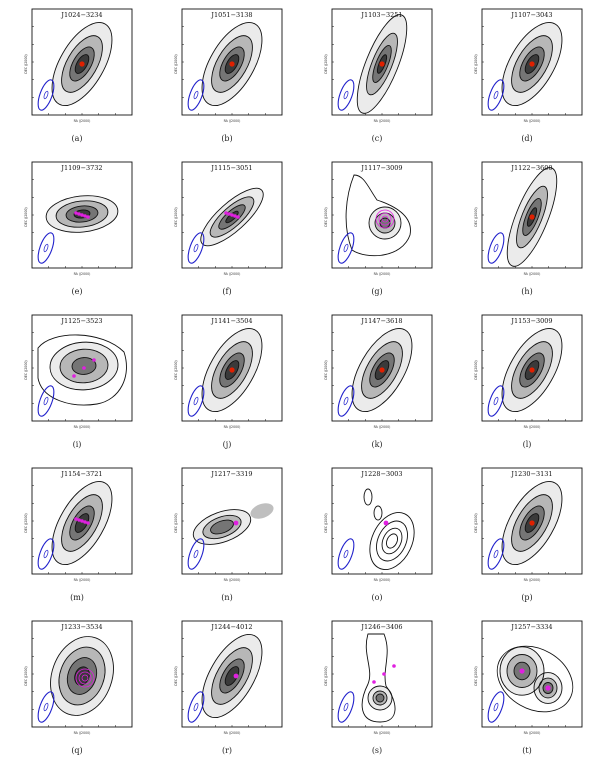 The width and height of the screenshot is (598, 768). I want to click on panel-caption: (f), so click(227, 291).